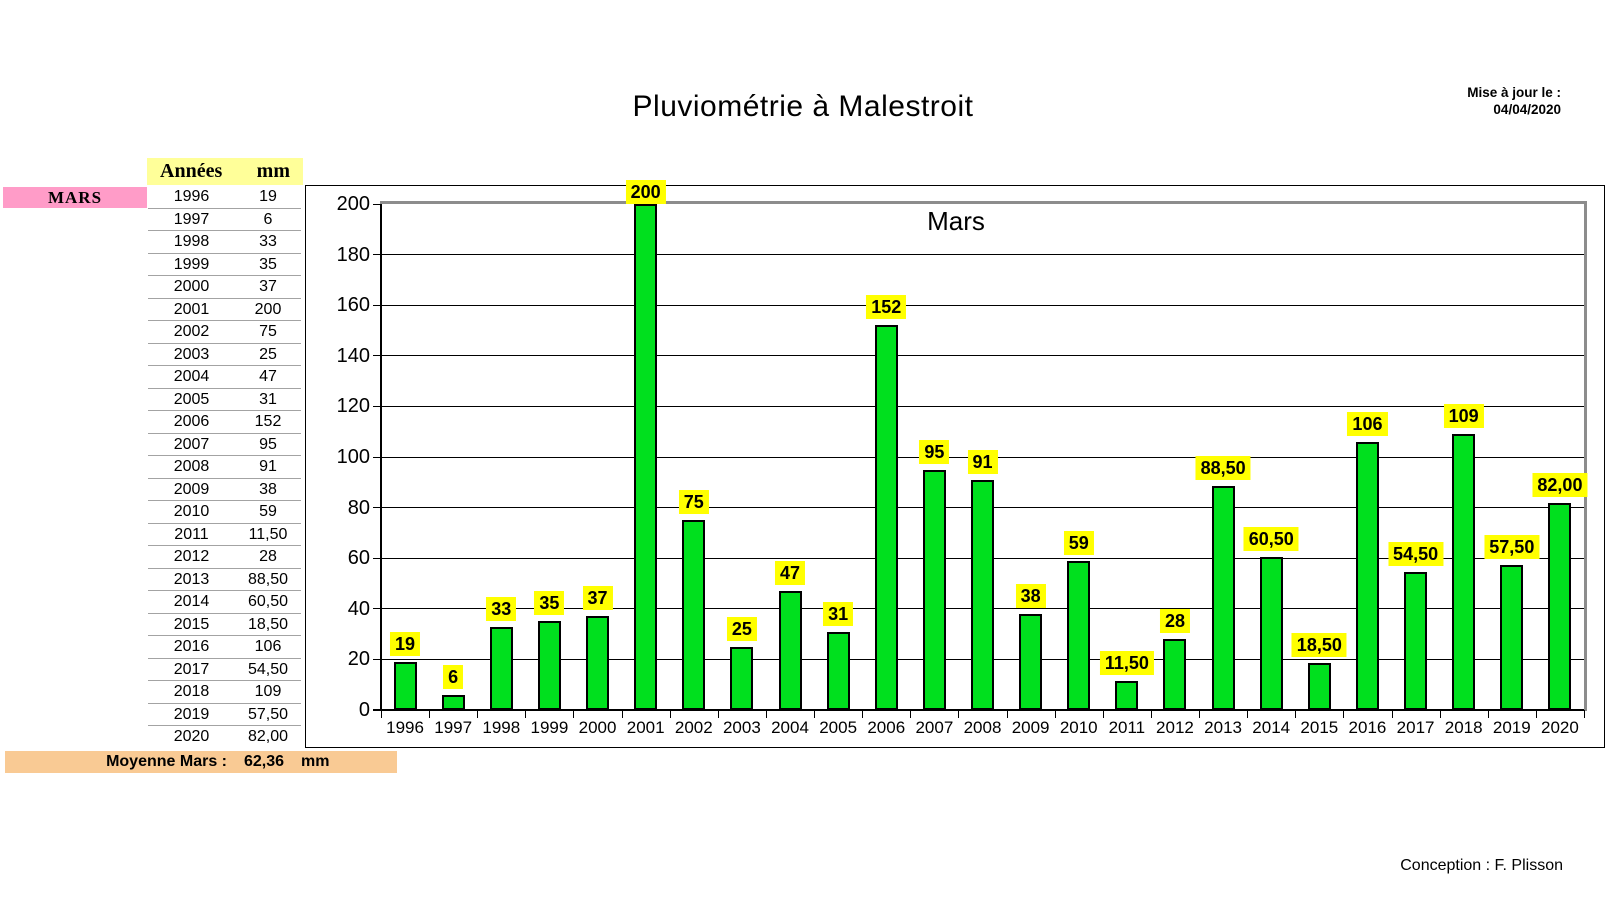 This screenshot has height=924, width=1624. Describe the element at coordinates (268, 511) in the screenshot. I see `mm-cell: 59` at that location.